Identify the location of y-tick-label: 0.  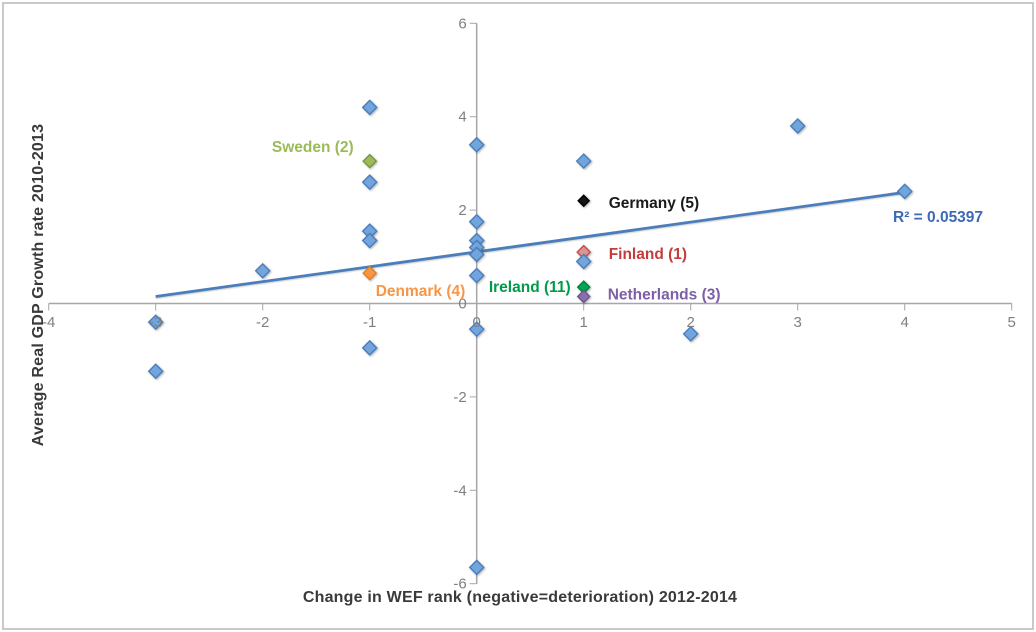
(462, 304).